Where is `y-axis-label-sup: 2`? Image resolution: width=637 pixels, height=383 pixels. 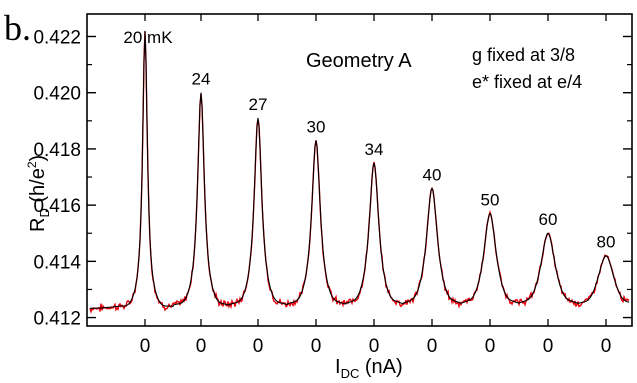
y-axis-label-sup: 2 is located at coordinates (32, 164).